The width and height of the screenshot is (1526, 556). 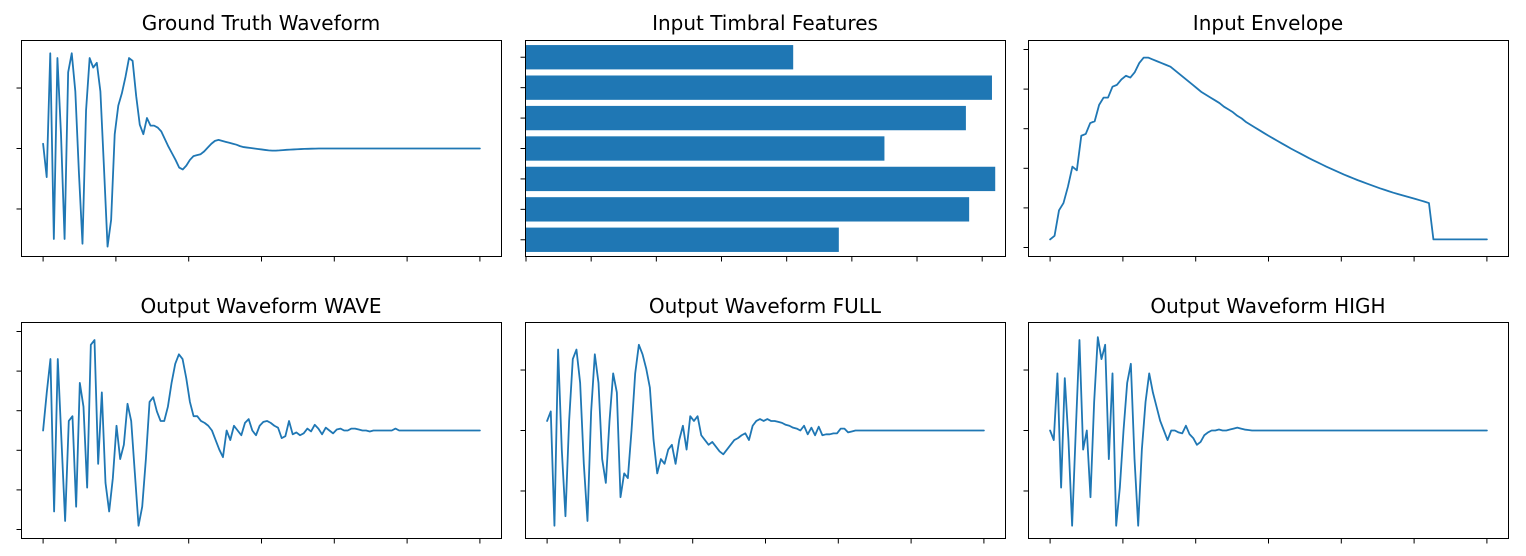 I want to click on output-waveform-high-marks, so click(x=1255, y=440).